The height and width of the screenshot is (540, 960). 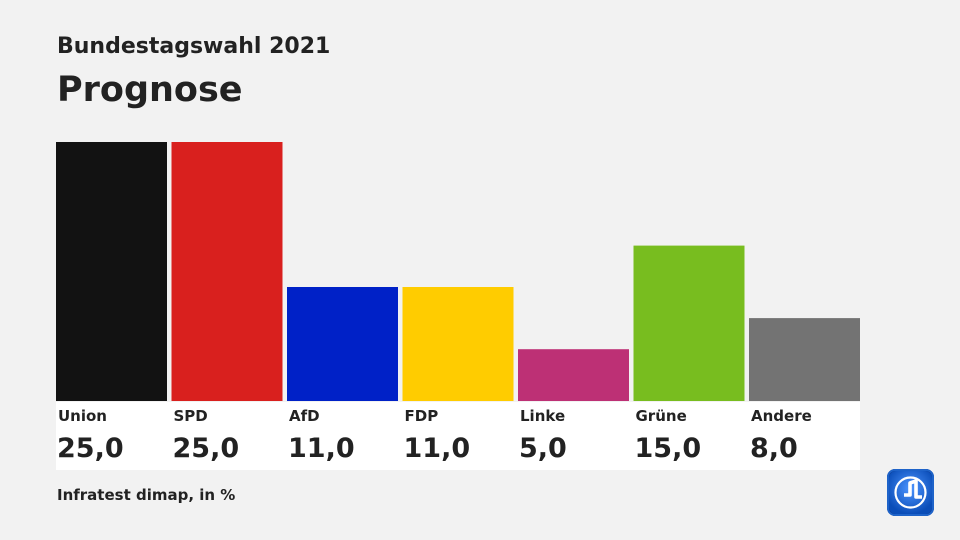 What do you see at coordinates (804, 359) in the screenshot?
I see `bar-andere` at bounding box center [804, 359].